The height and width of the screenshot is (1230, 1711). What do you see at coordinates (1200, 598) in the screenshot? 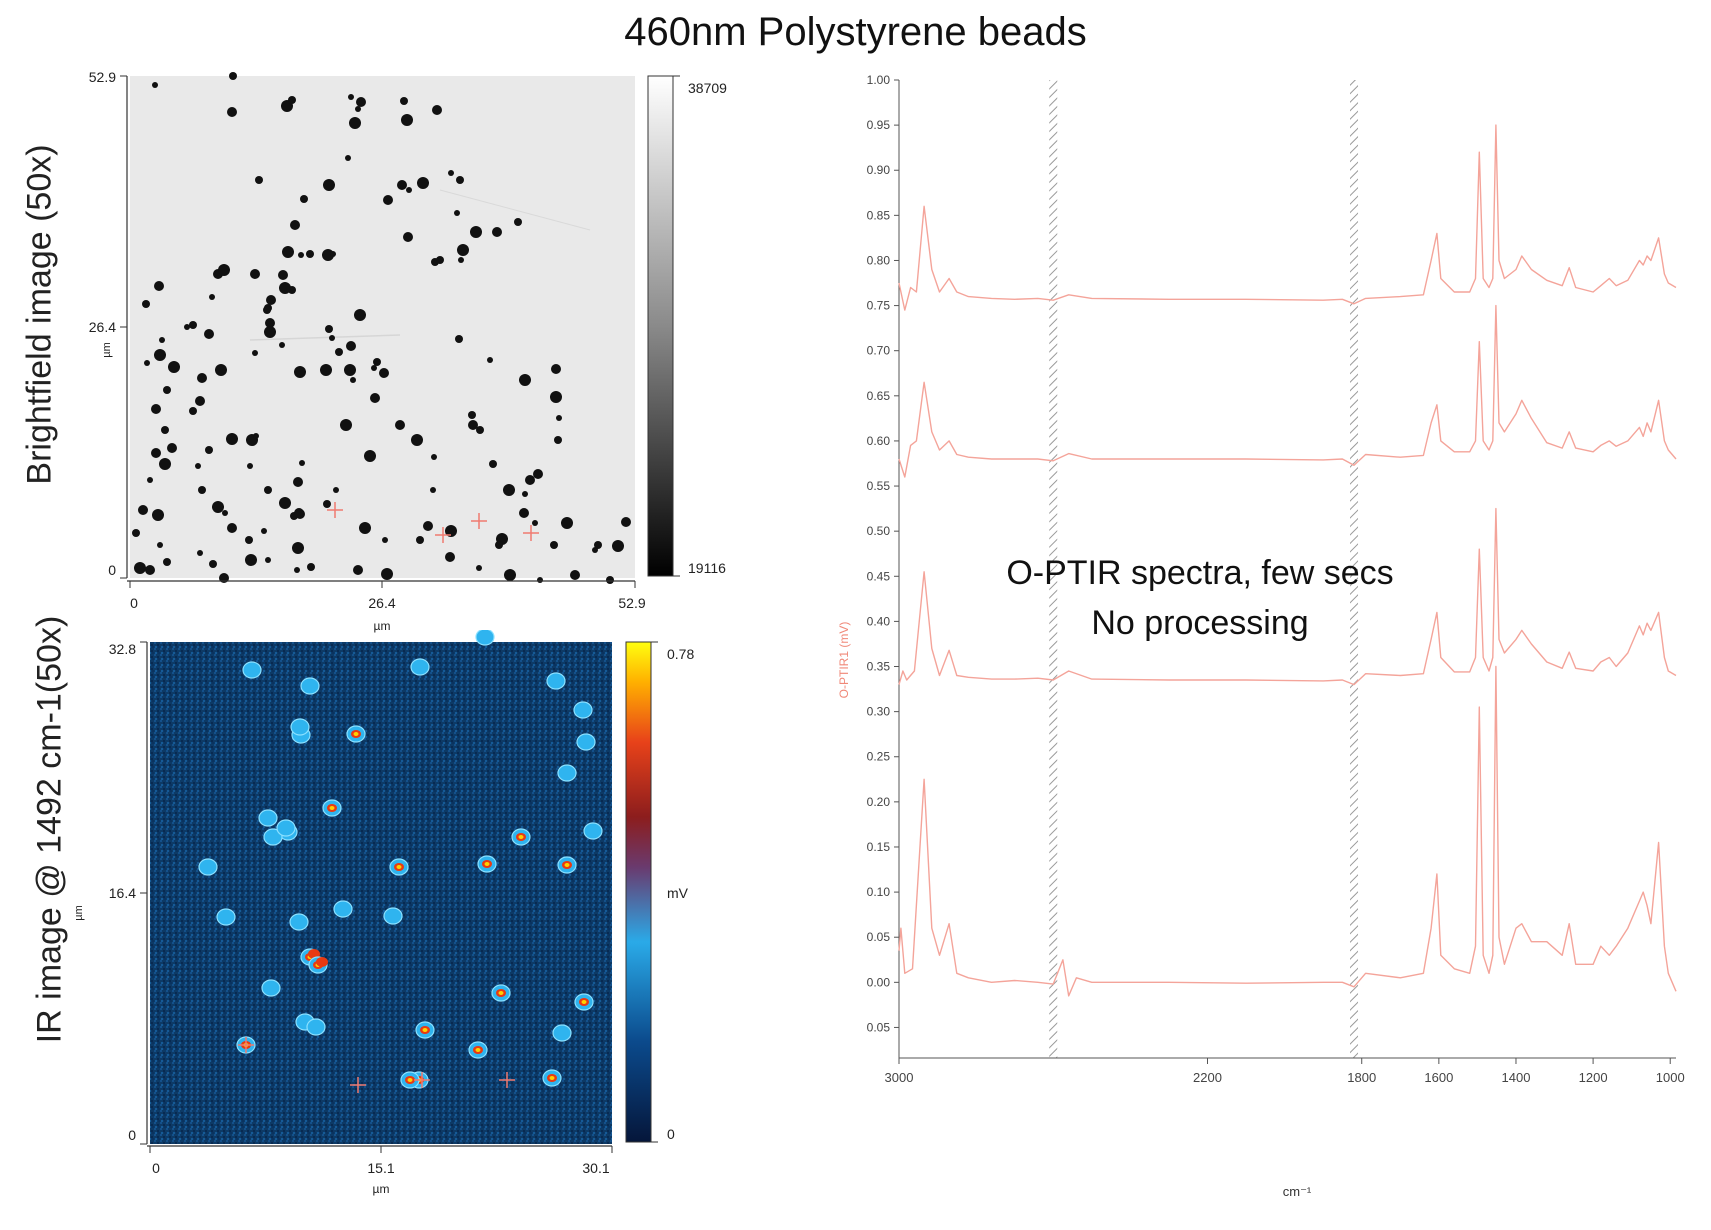
I see `spectra-annotation: O-PTIR spectra, few secs No processing` at bounding box center [1200, 598].